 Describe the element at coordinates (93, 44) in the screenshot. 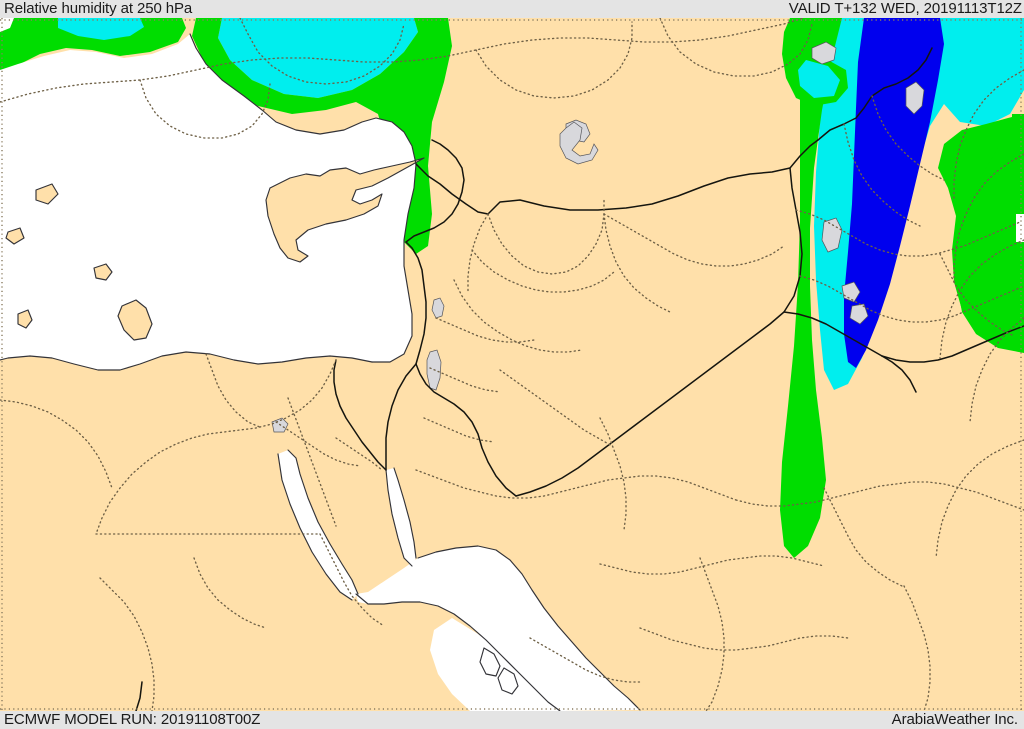

I see `humidity-band-green-nw` at that location.